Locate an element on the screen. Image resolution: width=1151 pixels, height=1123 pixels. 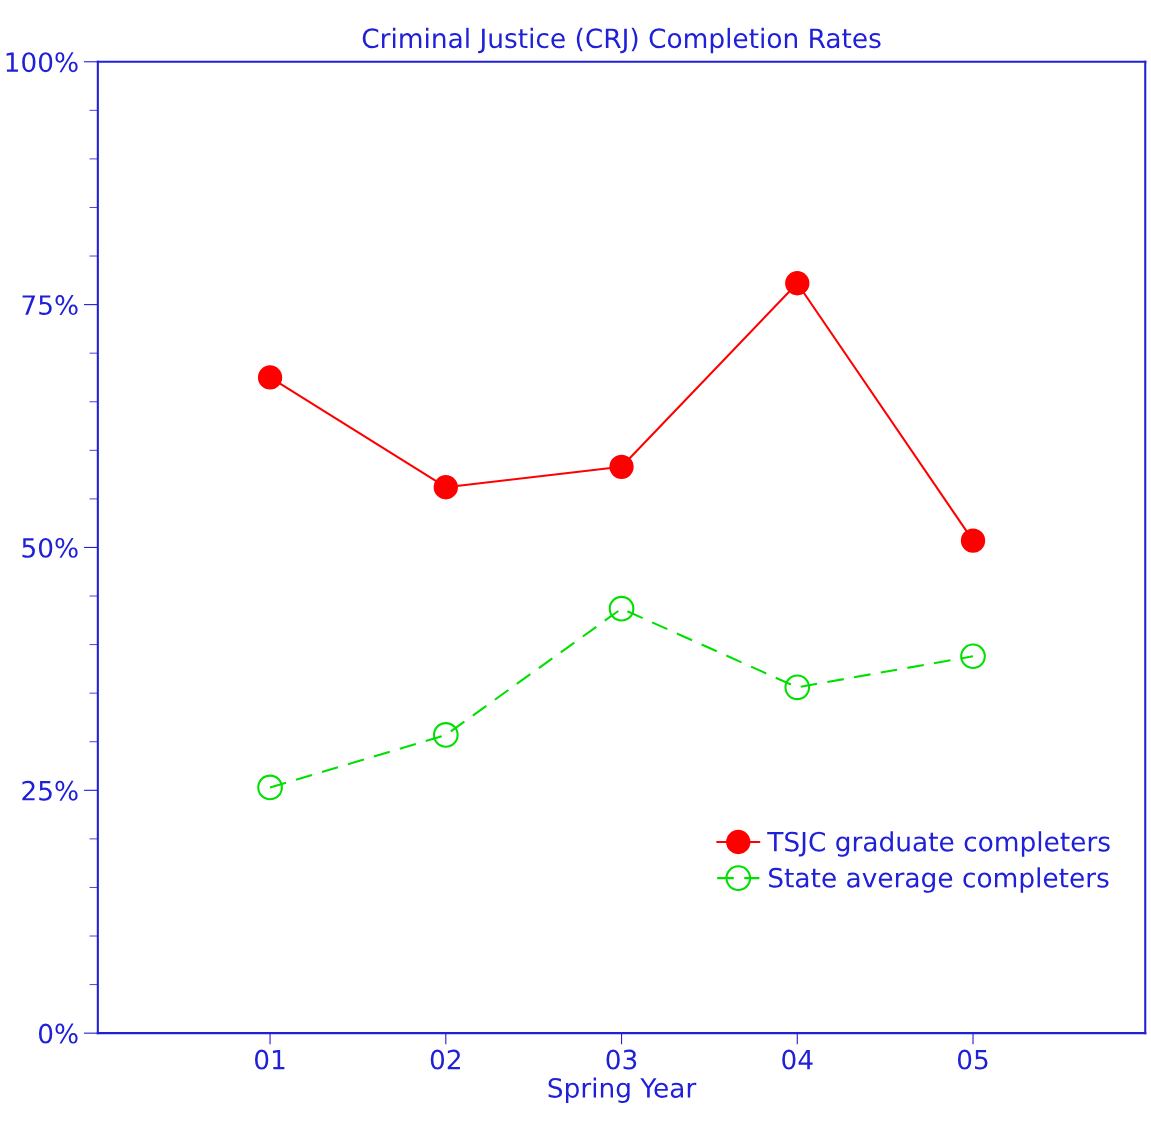
x-tick-label: 03 is located at coordinates (621, 1059).